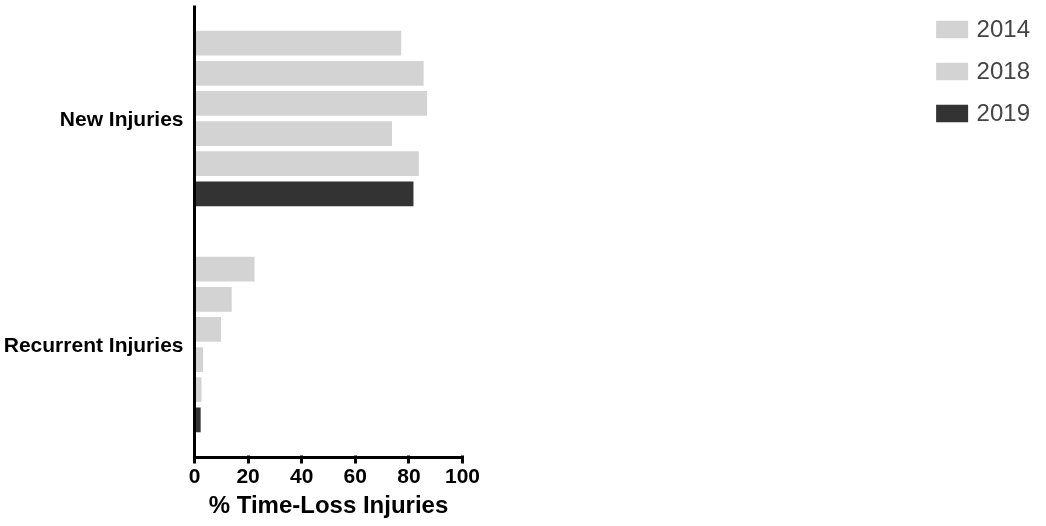 Image resolution: width=1046 pixels, height=526 pixels. I want to click on x-tick-label: 100, so click(462, 475).